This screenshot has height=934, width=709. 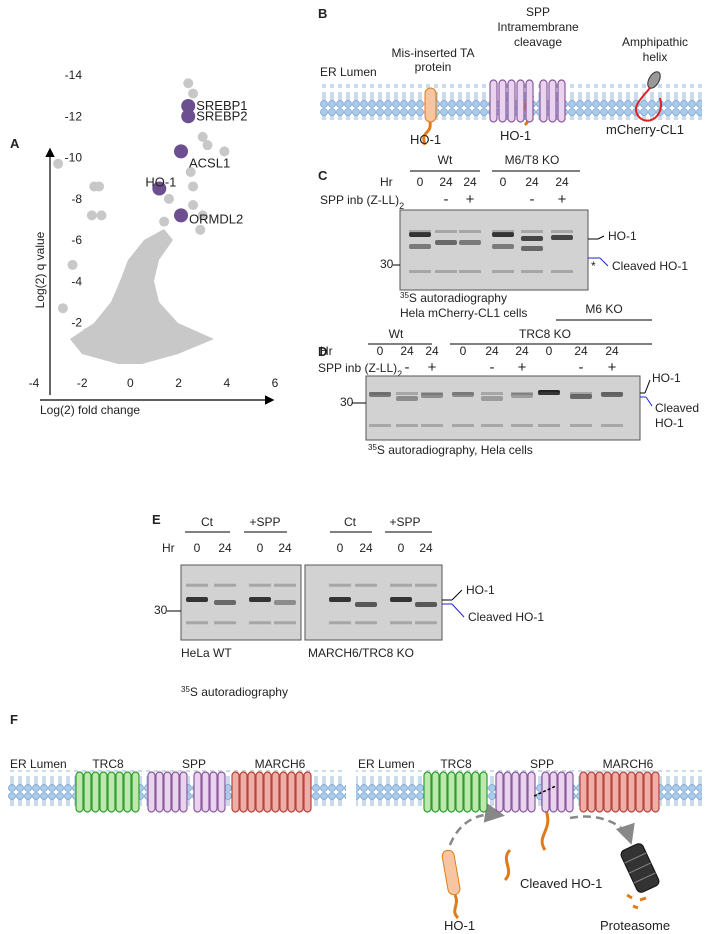 I want to click on inhibitor-text: SPP inb (Z-LL), so click(x=357, y=368).